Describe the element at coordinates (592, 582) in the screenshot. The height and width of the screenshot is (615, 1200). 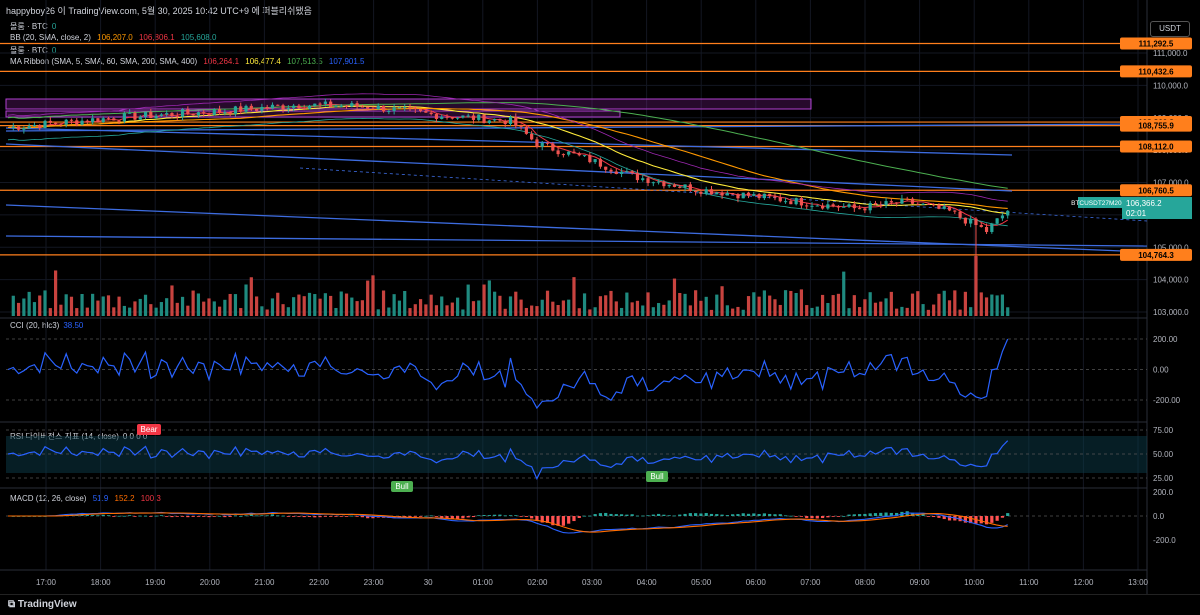
I see `time-tick-label: 03:00` at that location.